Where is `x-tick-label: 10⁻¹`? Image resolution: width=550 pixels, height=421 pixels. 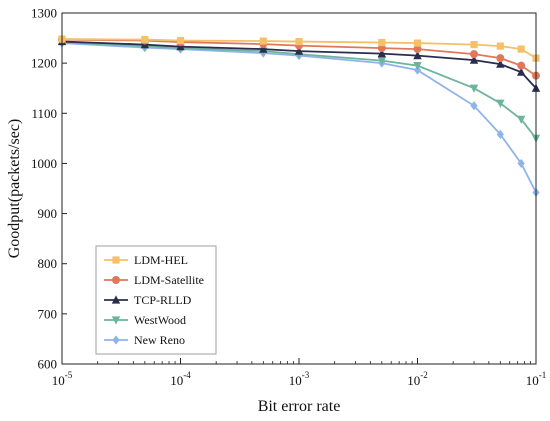 x-tick-label: 10⁻¹ is located at coordinates (536, 379).